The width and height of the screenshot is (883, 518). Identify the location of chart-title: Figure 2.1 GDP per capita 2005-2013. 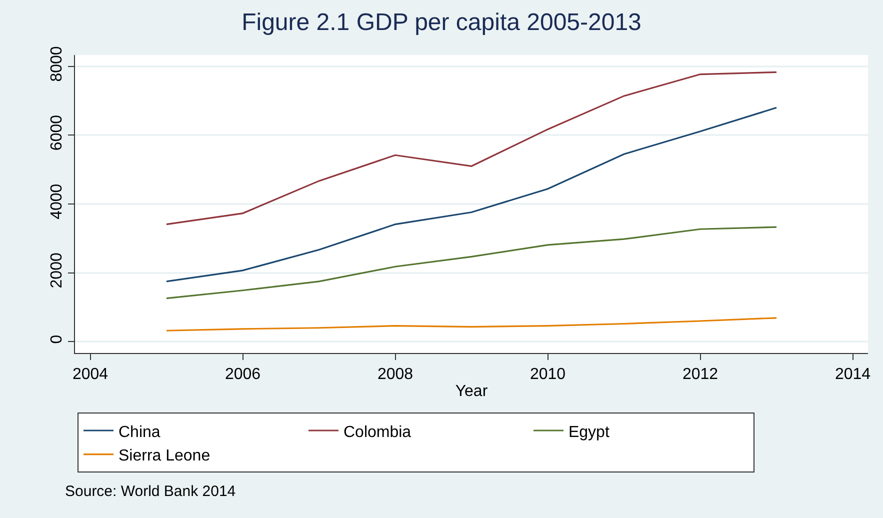
(442, 22).